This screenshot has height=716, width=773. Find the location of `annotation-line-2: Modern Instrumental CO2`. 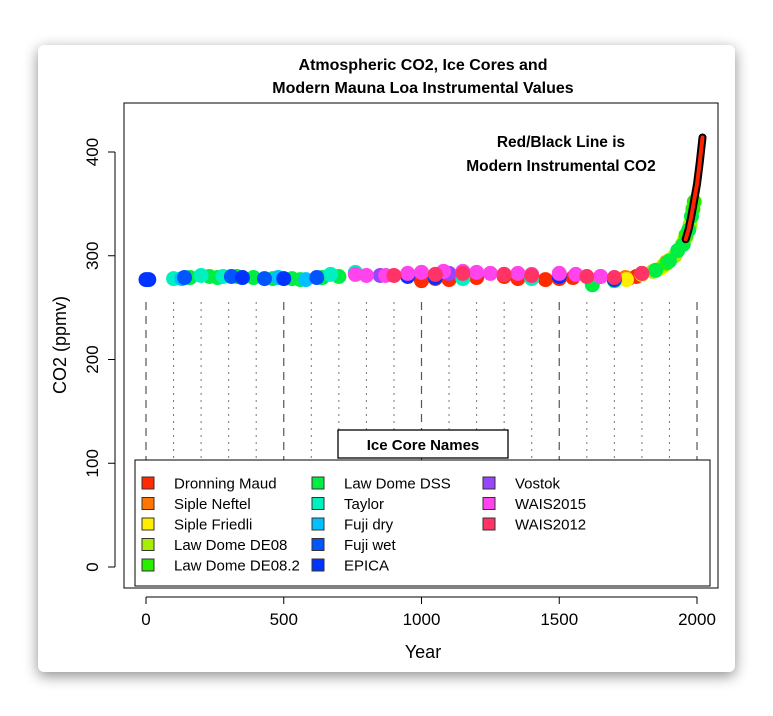

annotation-line-2: Modern Instrumental CO2 is located at coordinates (560, 166).